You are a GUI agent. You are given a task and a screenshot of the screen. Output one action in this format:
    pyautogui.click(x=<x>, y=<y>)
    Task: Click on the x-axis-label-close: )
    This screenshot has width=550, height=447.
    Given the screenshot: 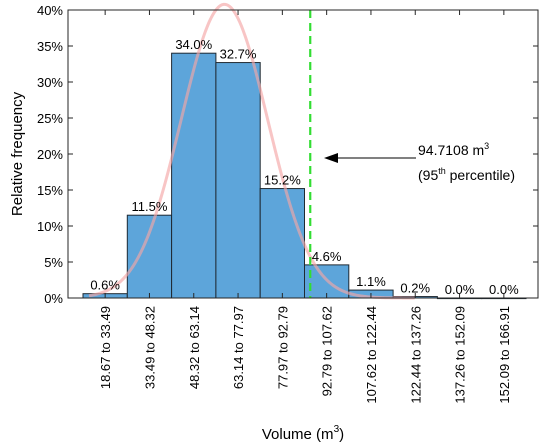 What is the action you would take?
    pyautogui.click(x=341, y=434)
    